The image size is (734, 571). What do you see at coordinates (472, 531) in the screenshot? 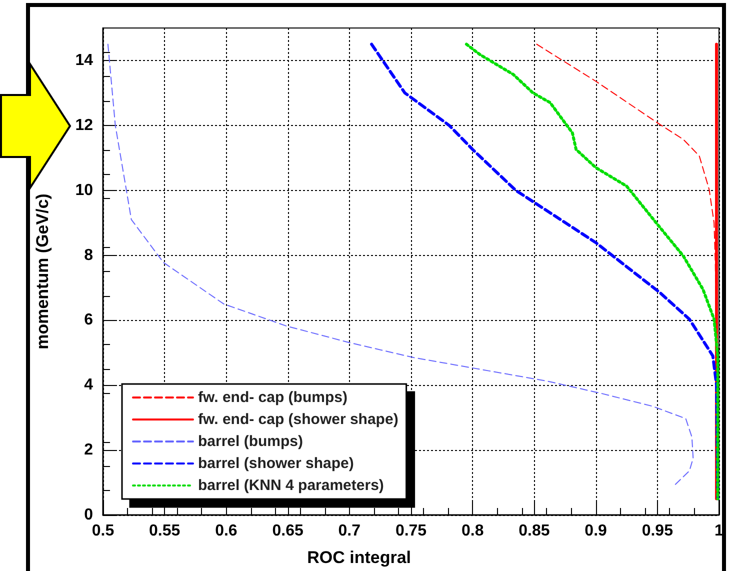
I see `x-tick-label: 0.8` at bounding box center [472, 531].